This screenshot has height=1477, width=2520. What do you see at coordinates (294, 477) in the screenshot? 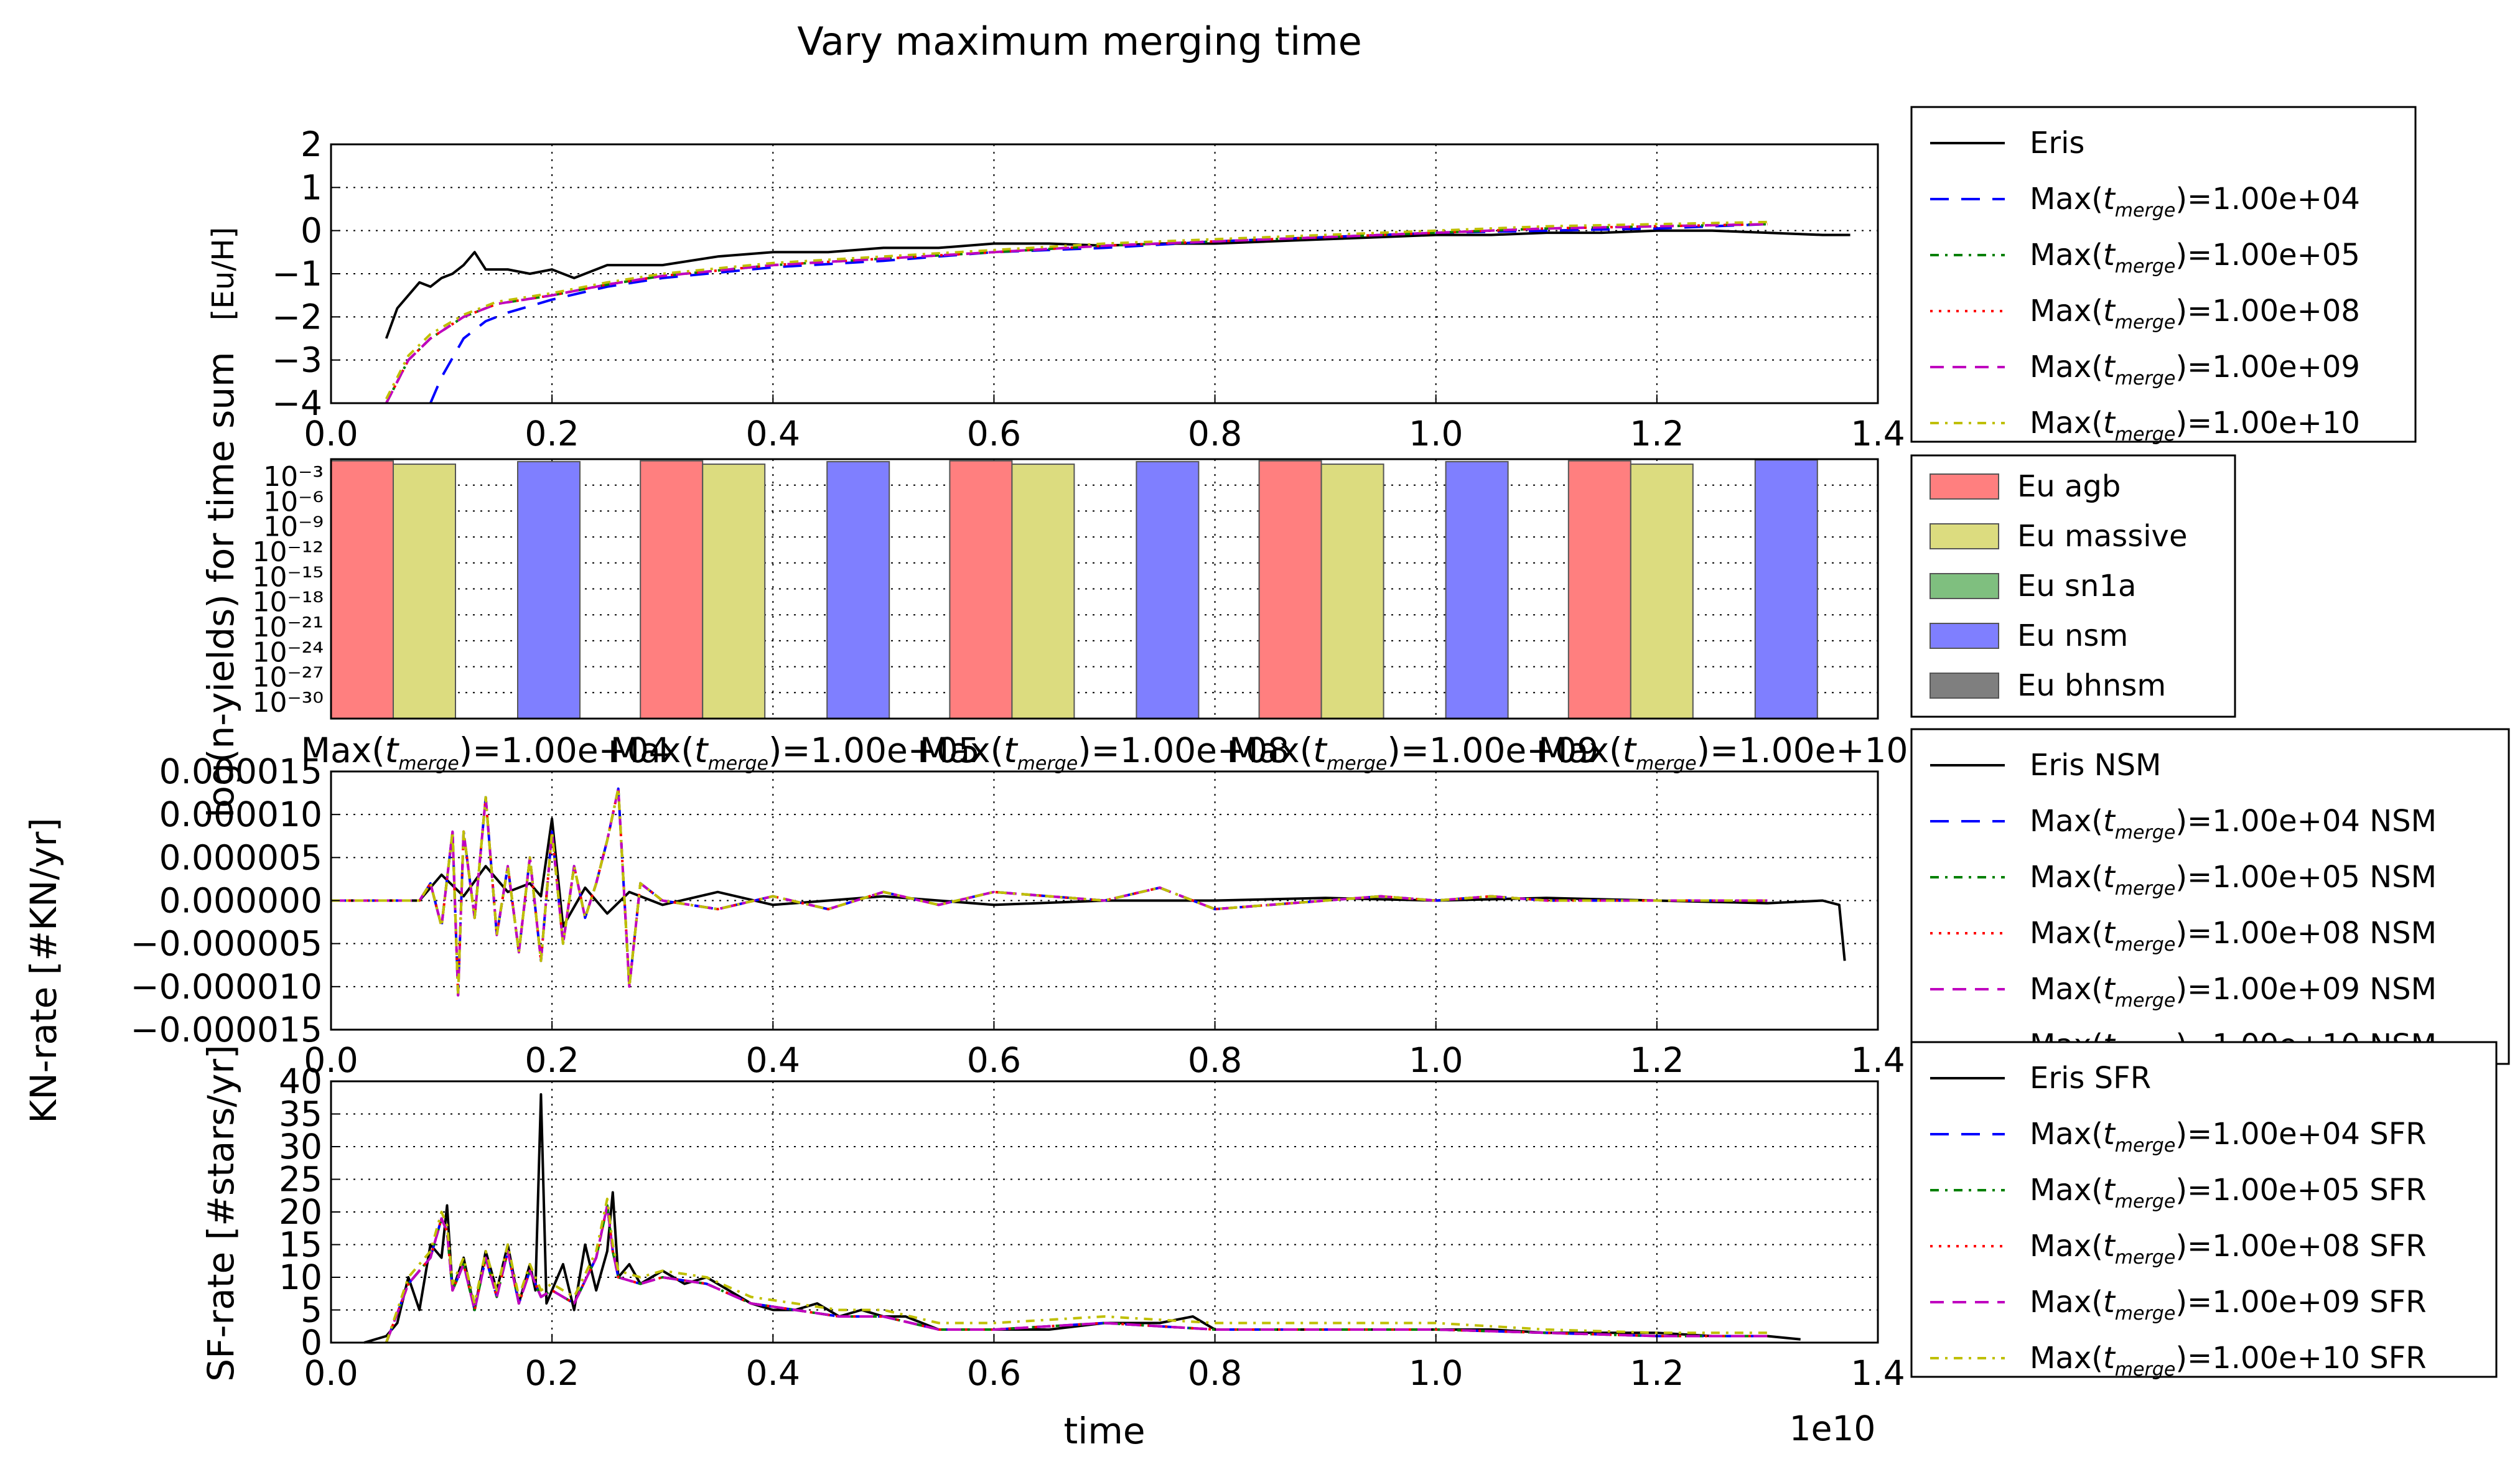
I see `y-tick-label: 10⁻³` at bounding box center [294, 477].